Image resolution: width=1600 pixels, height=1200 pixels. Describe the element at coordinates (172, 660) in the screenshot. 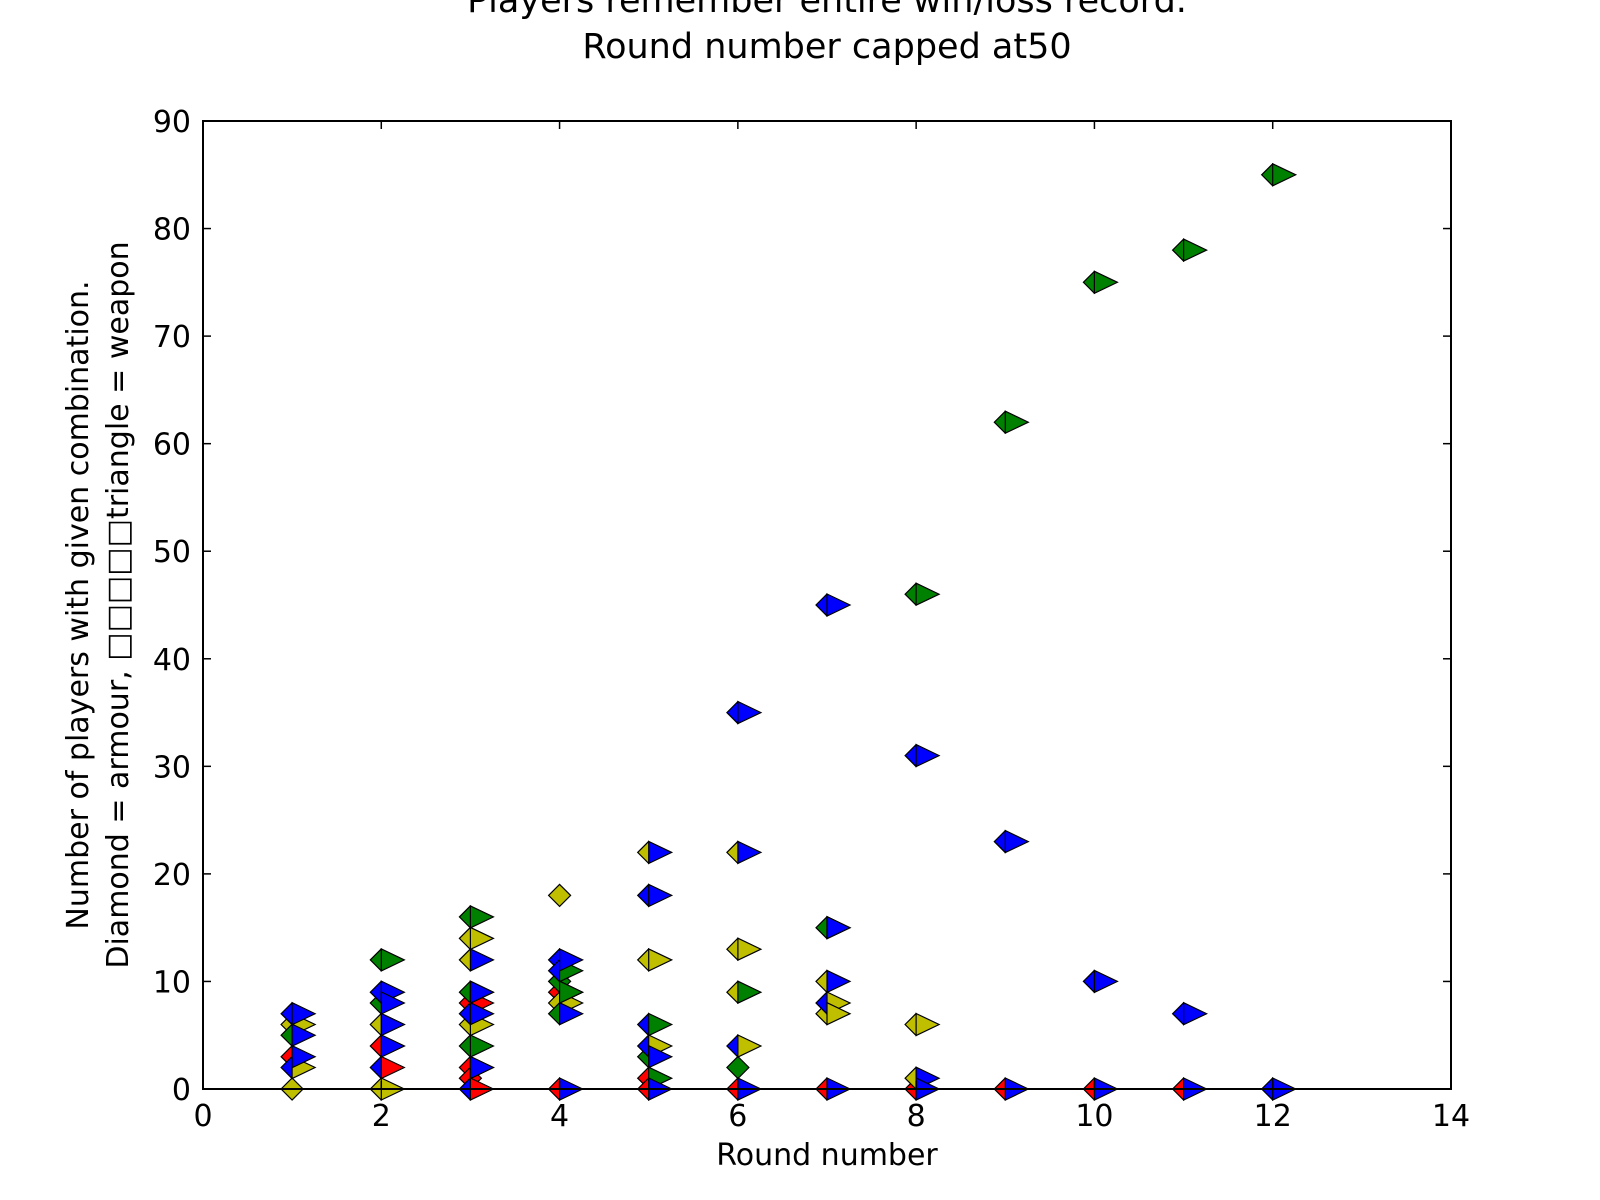

I see `y-tick-label: 40` at that location.